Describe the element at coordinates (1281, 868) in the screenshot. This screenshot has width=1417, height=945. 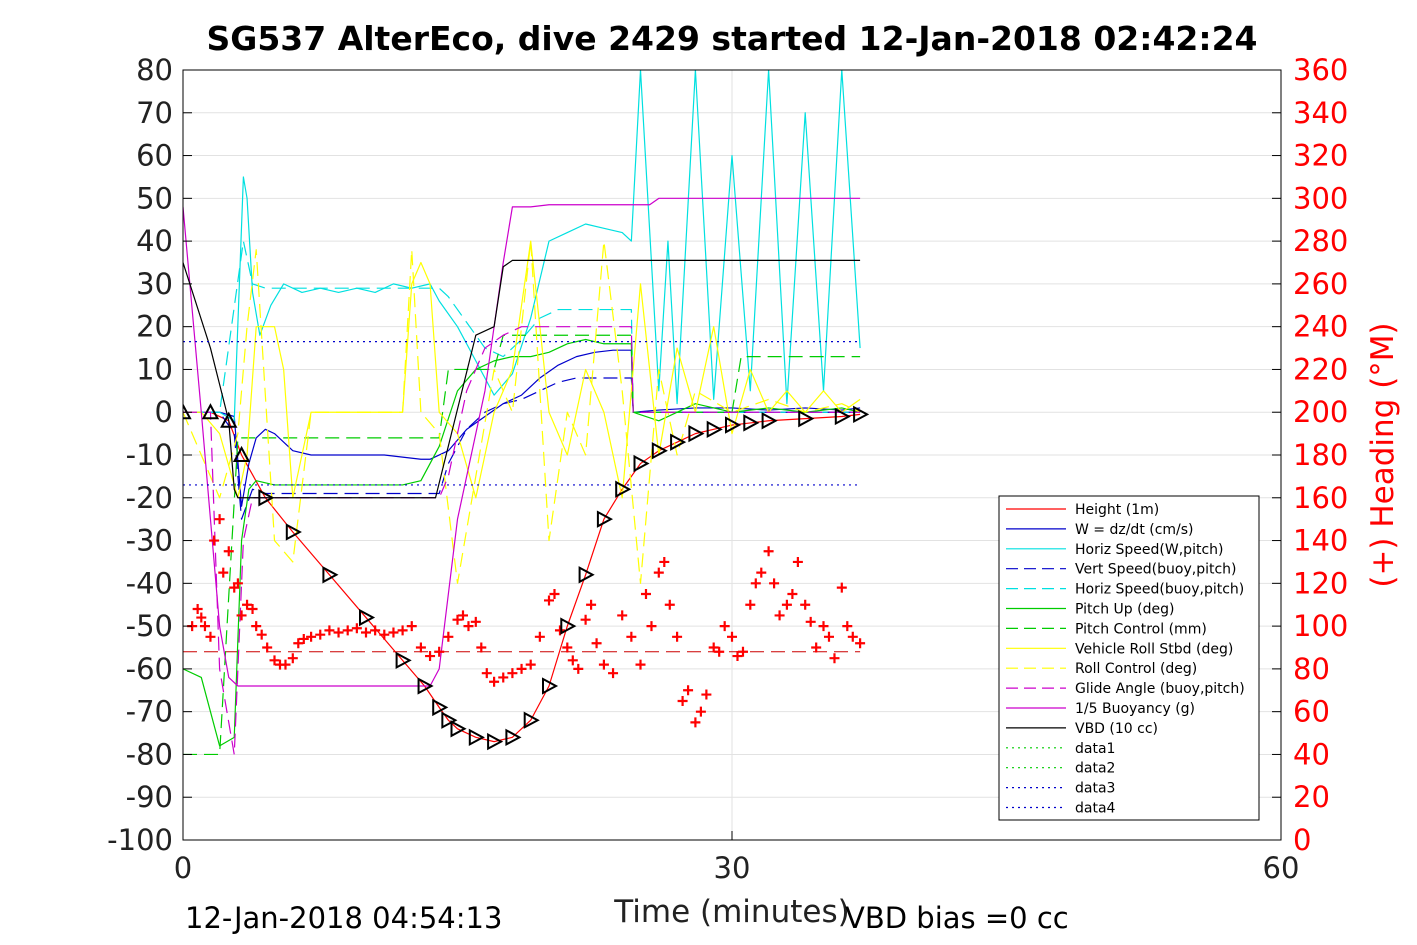
I see `x-tick-label: 60` at that location.